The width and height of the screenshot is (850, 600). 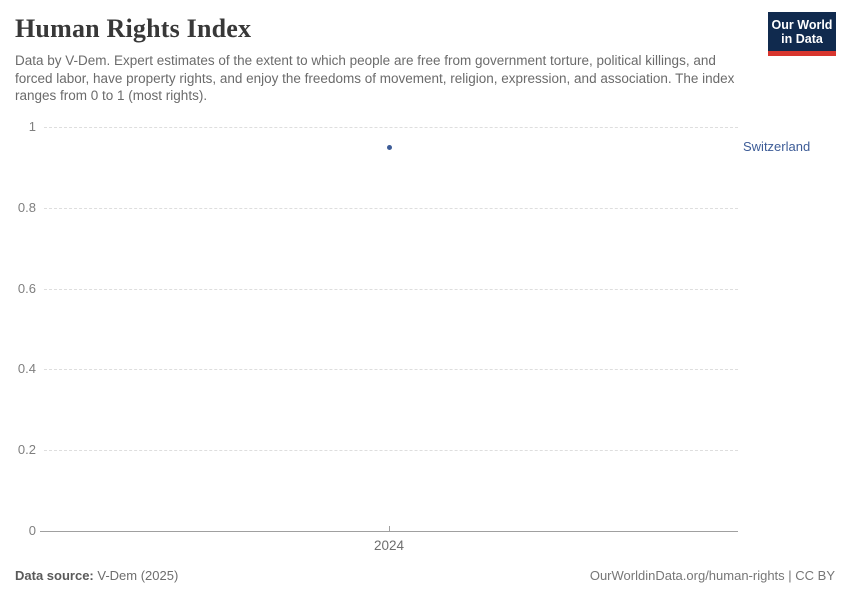 I want to click on x-axis-tick-label: 2024, so click(x=389, y=545).